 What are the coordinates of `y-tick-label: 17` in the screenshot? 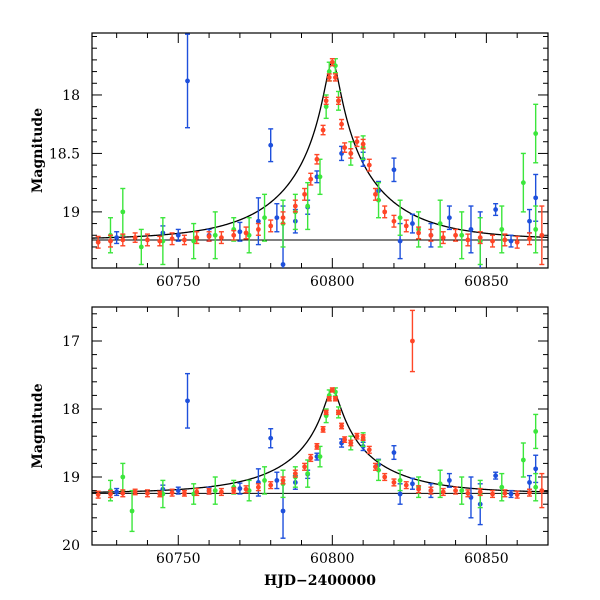 It's located at (71, 342).